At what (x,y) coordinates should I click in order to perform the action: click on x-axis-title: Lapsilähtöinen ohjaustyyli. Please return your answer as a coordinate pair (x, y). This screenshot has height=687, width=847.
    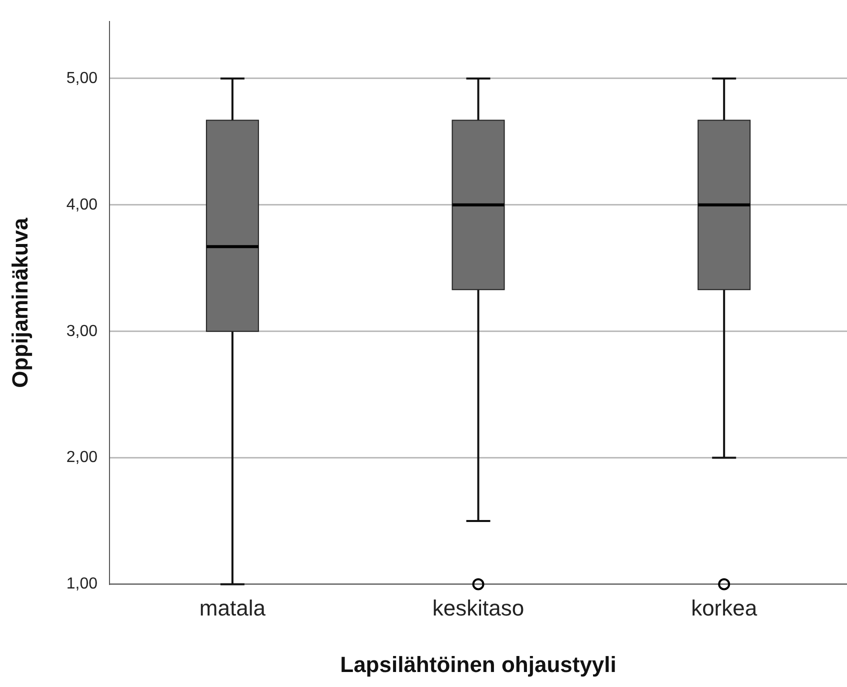
    Looking at the image, I should click on (478, 664).